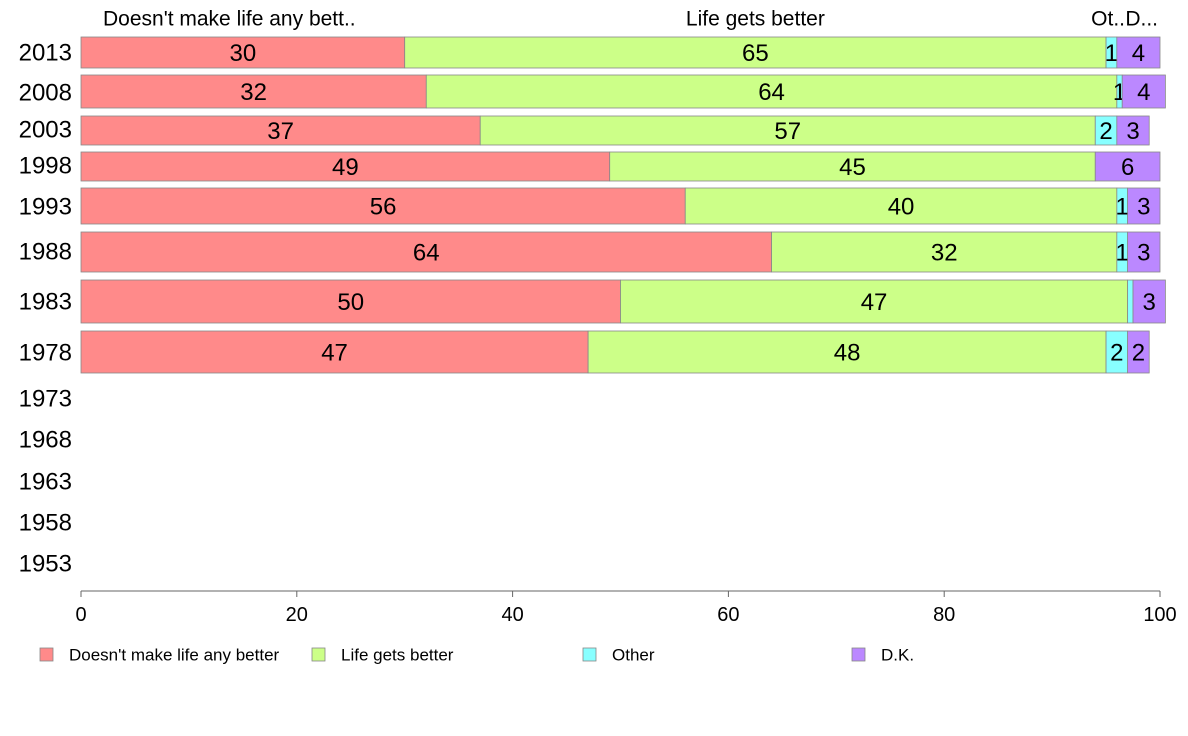 The image size is (1188, 736). Describe the element at coordinates (1122, 253) in the screenshot. I see `data-label-1988-2: 1` at that location.